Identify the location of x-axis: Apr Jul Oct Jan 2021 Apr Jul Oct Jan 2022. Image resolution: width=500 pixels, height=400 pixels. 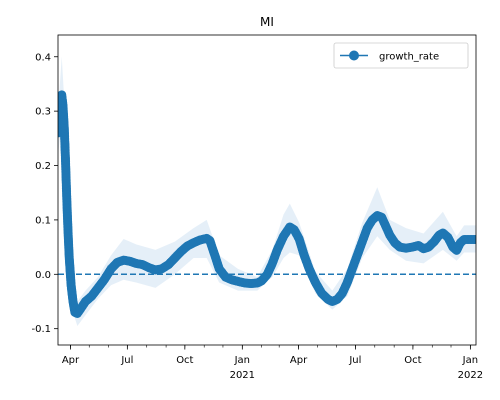
(272, 363).